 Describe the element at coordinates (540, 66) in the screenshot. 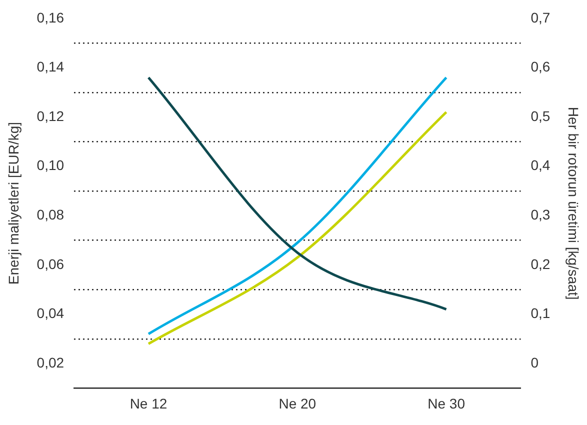

I see `y2-tick-label: 0,6` at that location.